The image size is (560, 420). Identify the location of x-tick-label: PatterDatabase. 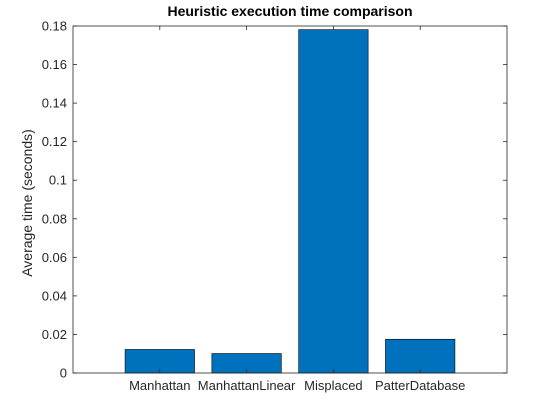
(420, 385).